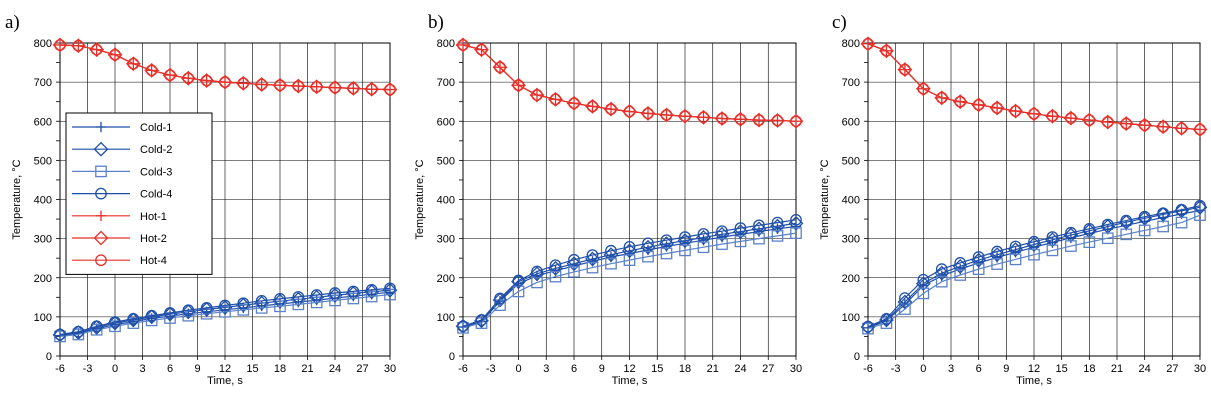 This screenshot has width=1211, height=417. I want to click on x-tick-label: 27, so click(768, 369).